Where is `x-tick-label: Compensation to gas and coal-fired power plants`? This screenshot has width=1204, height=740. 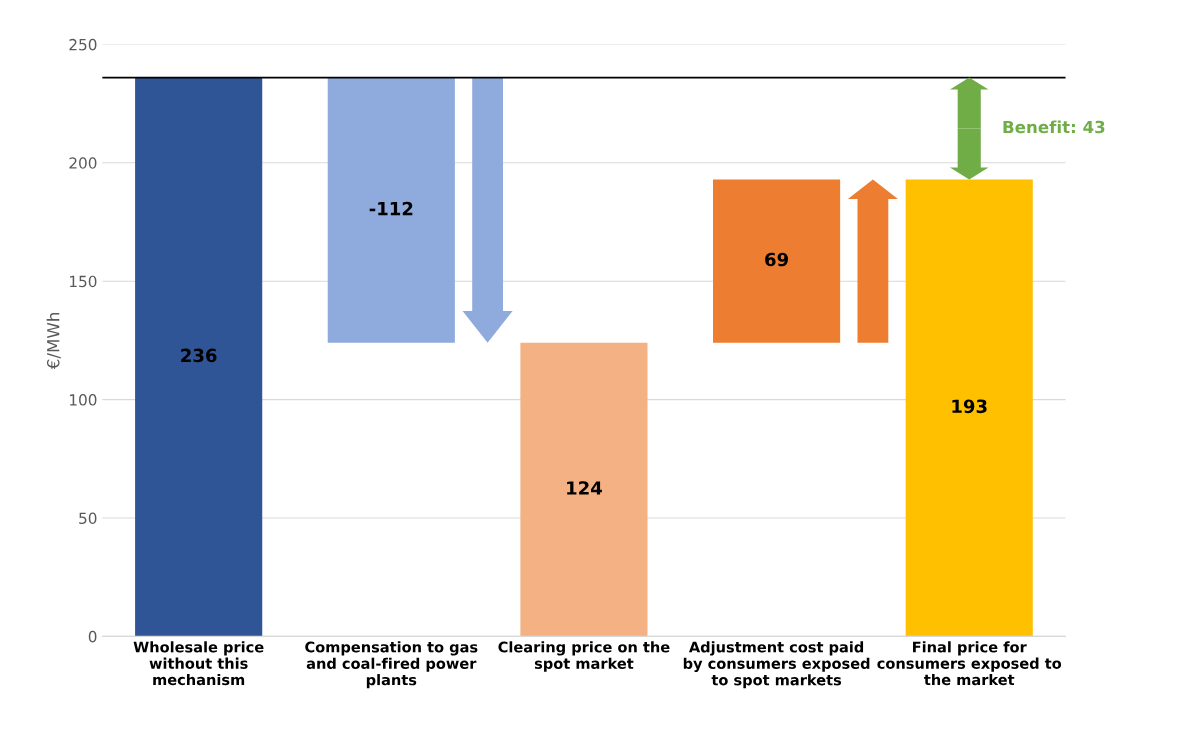 x-tick-label: Compensation to gas and coal-fired power plants is located at coordinates (391, 665).